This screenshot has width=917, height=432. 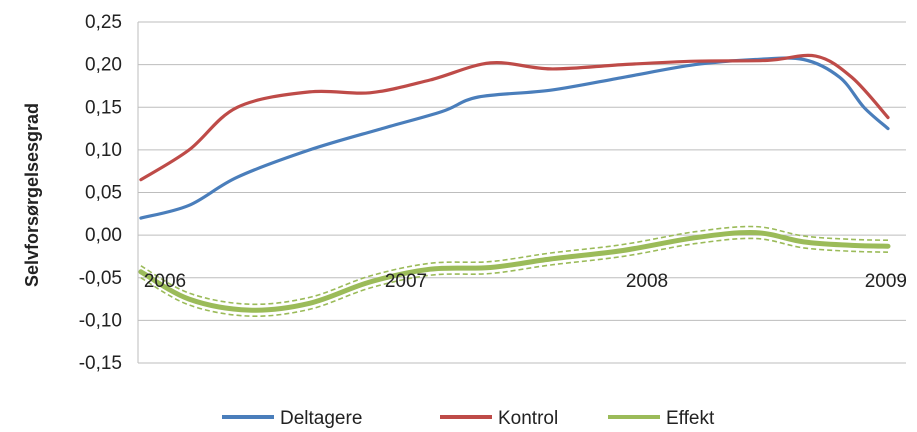 I want to click on x-tick-labels: 2006 2007 2008 2009, so click(x=525, y=281).